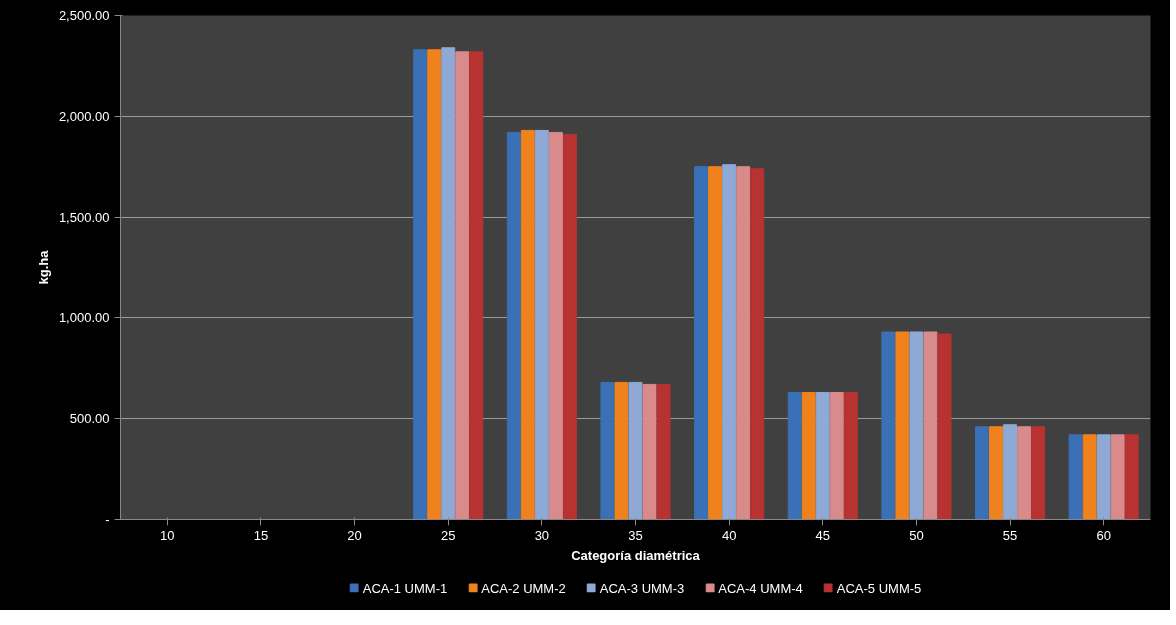 This screenshot has width=1176, height=625. I want to click on x-tick-label: 55, so click(1010, 535).